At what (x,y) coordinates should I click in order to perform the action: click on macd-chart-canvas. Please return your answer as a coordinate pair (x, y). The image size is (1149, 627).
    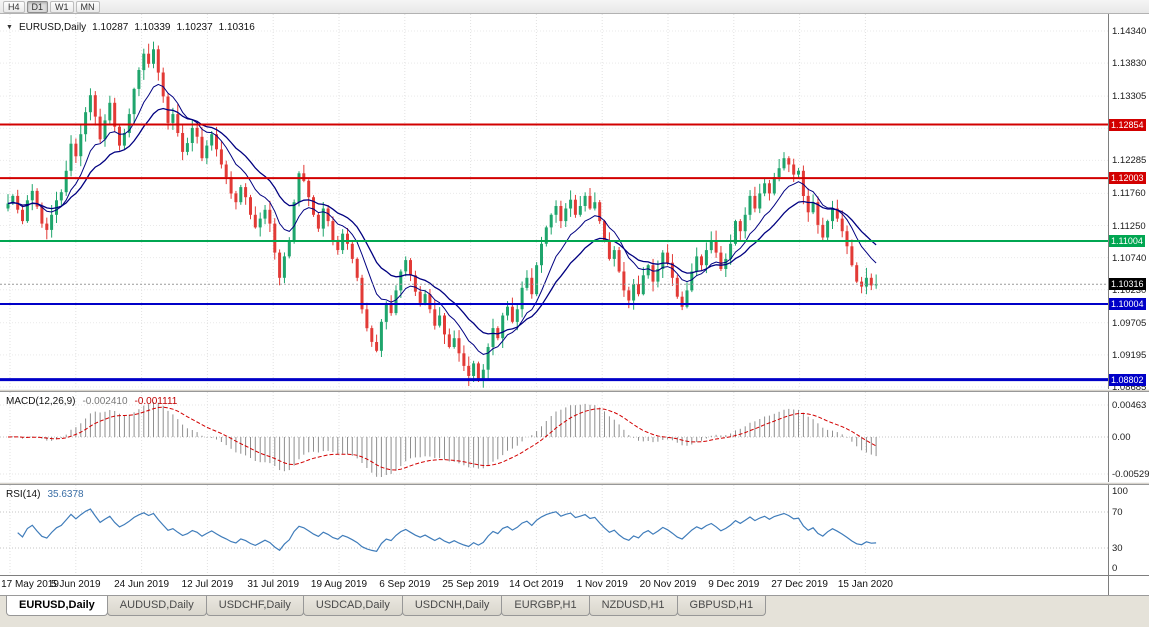
    Looking at the image, I should click on (554, 437).